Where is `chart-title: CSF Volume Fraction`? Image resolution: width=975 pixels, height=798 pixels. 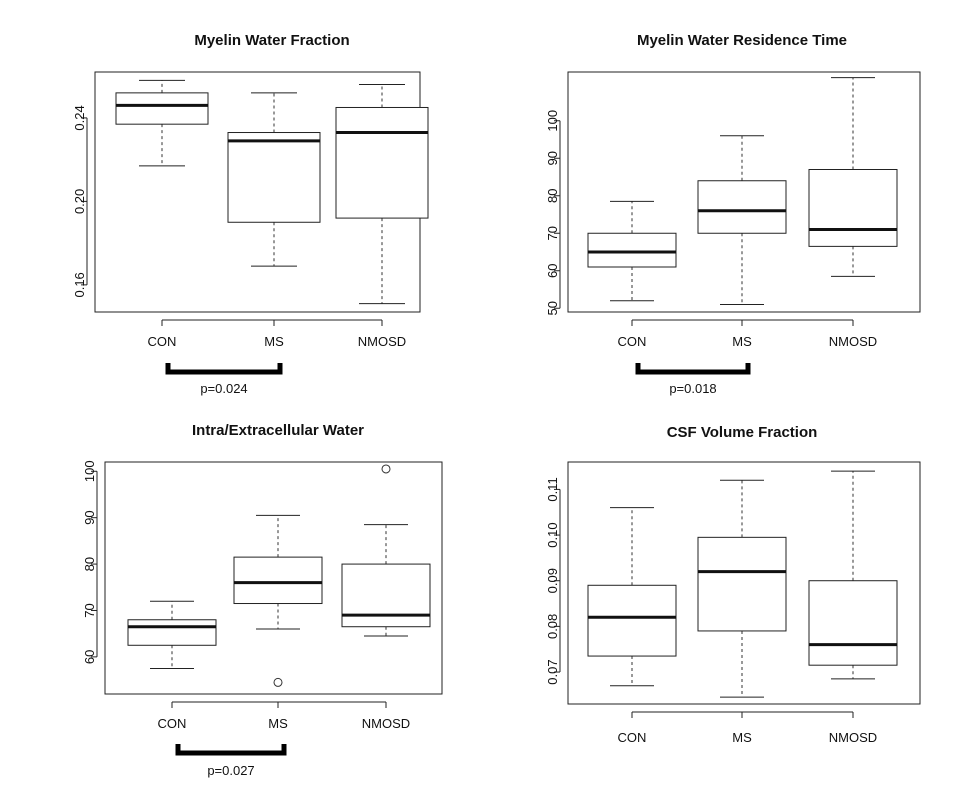 chart-title: CSF Volume Fraction is located at coordinates (742, 432).